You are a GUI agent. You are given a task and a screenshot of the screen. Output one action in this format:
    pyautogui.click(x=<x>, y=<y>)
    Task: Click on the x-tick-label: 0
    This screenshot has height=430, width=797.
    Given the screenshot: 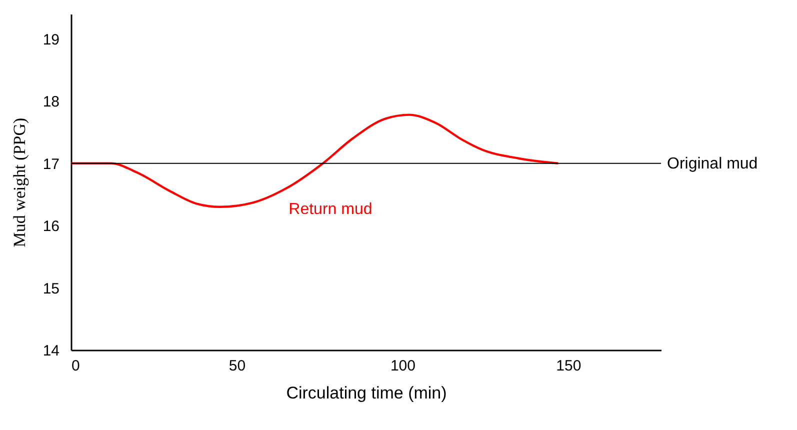 What is the action you would take?
    pyautogui.click(x=76, y=366)
    